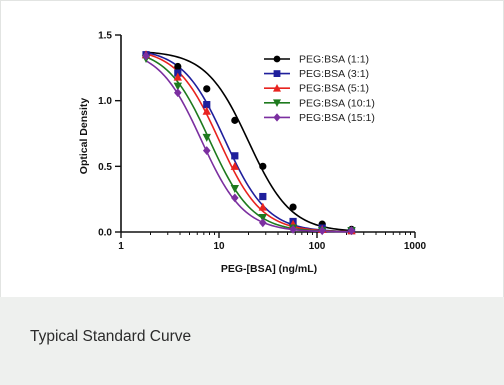 This screenshot has height=385, width=504. What do you see at coordinates (337, 103) in the screenshot?
I see `legend-label: PEG:BSA (10:1)` at bounding box center [337, 103].